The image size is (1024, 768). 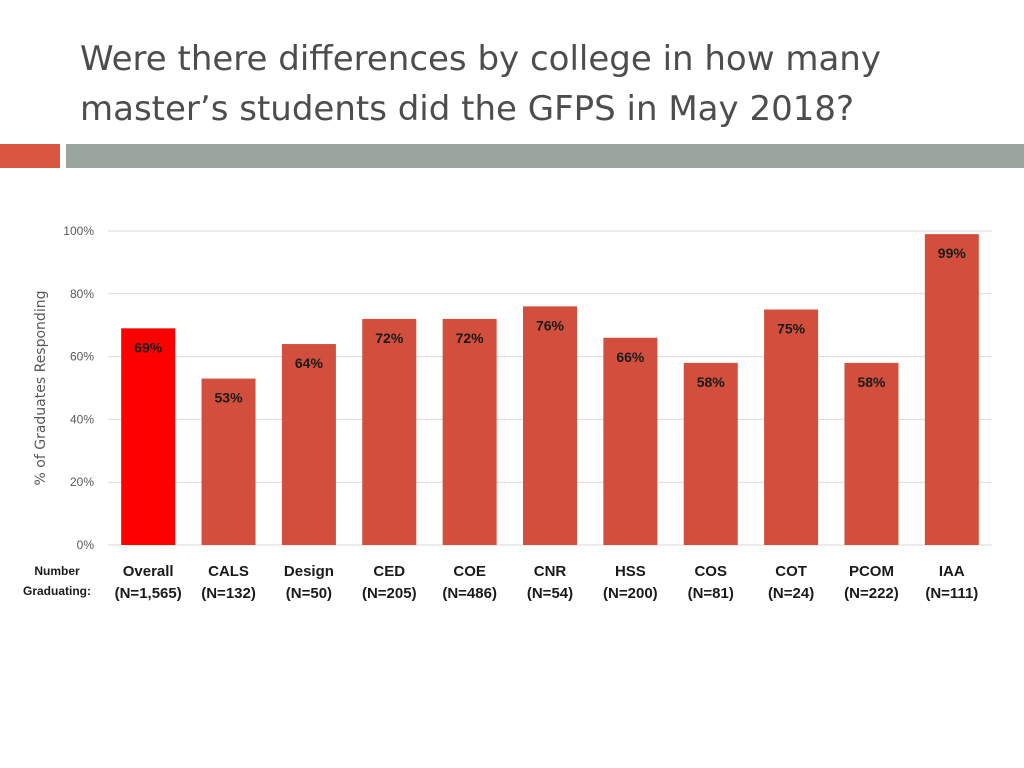 I want to click on bar-cos, so click(x=710, y=453).